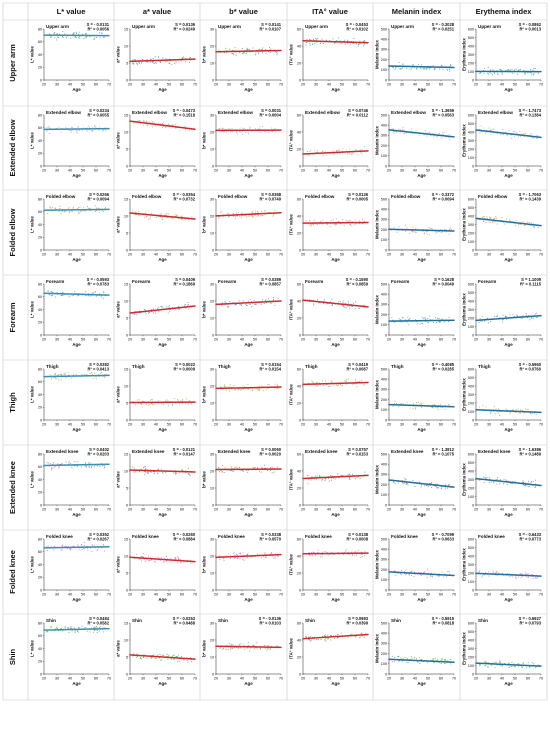 Image resolution: width=550 pixels, height=735 pixels. I want to click on panel-title: Shin, so click(51, 620).